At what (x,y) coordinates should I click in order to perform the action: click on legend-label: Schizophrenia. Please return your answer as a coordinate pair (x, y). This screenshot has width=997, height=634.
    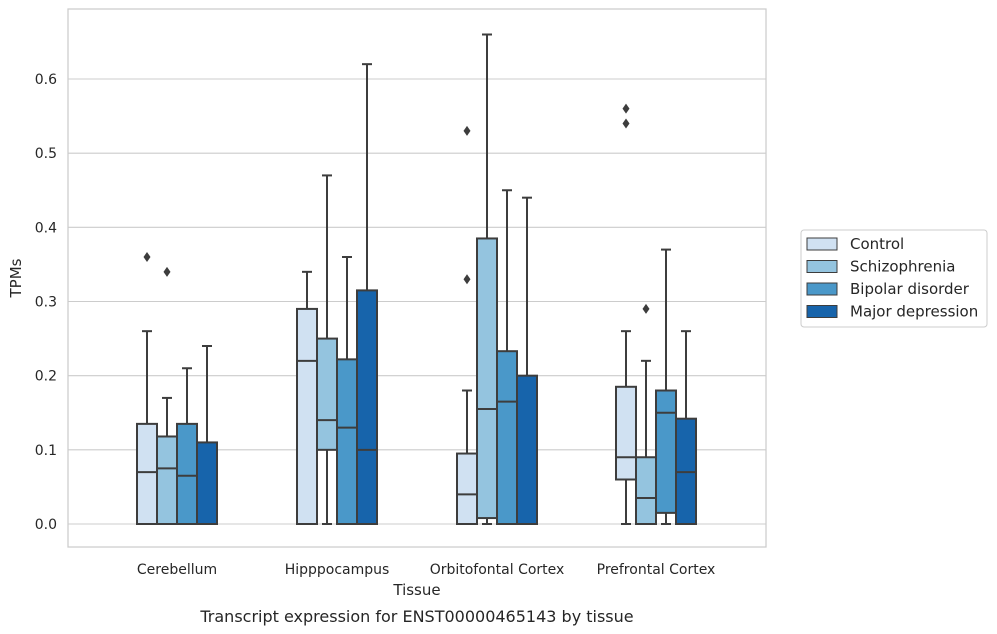
    Looking at the image, I should click on (902, 267).